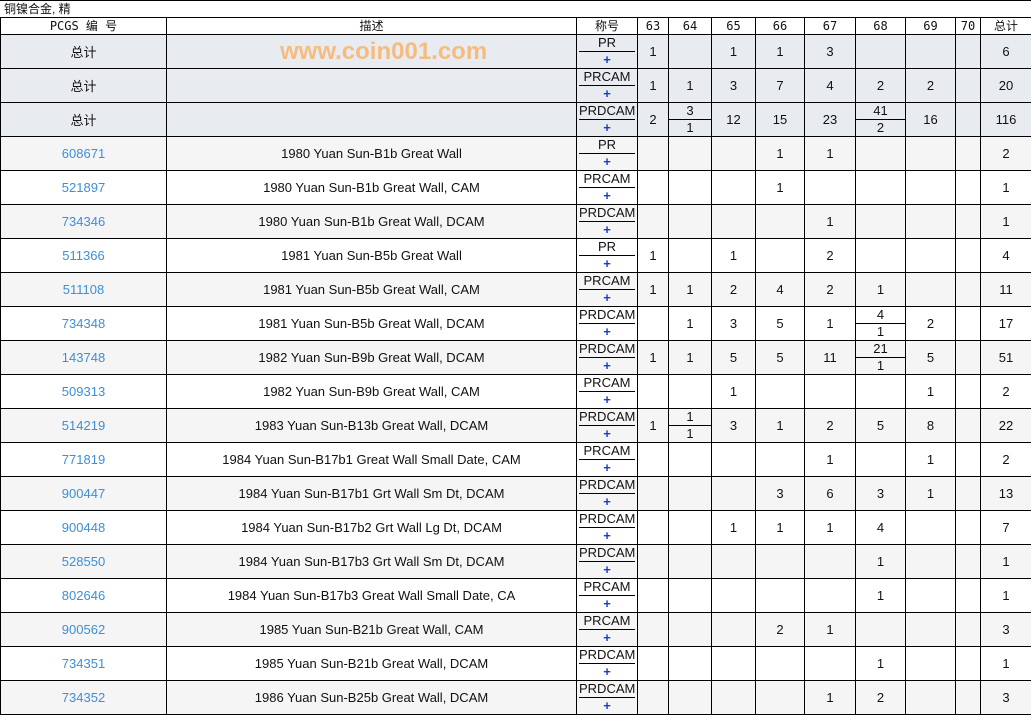 This screenshot has height=715, width=1031. What do you see at coordinates (1005, 187) in the screenshot?
I see `total-cell: 1` at bounding box center [1005, 187].